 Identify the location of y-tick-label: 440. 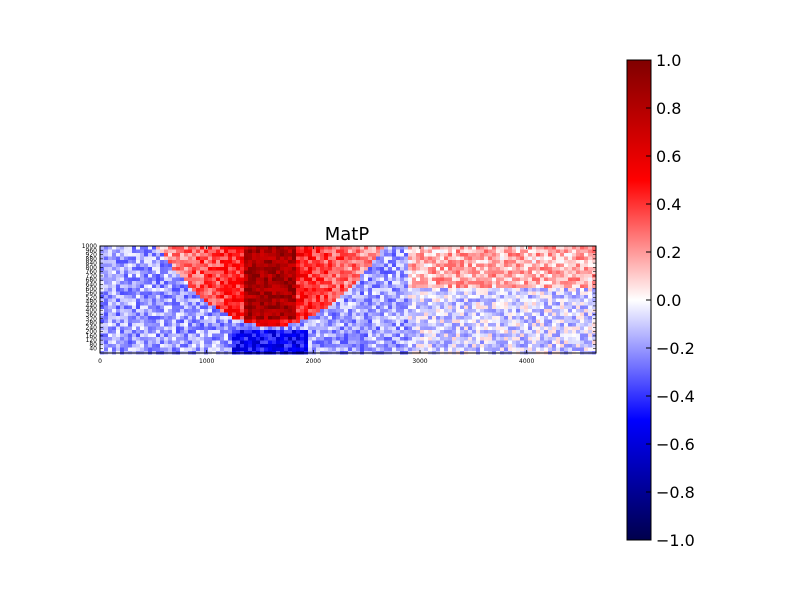
(92, 306).